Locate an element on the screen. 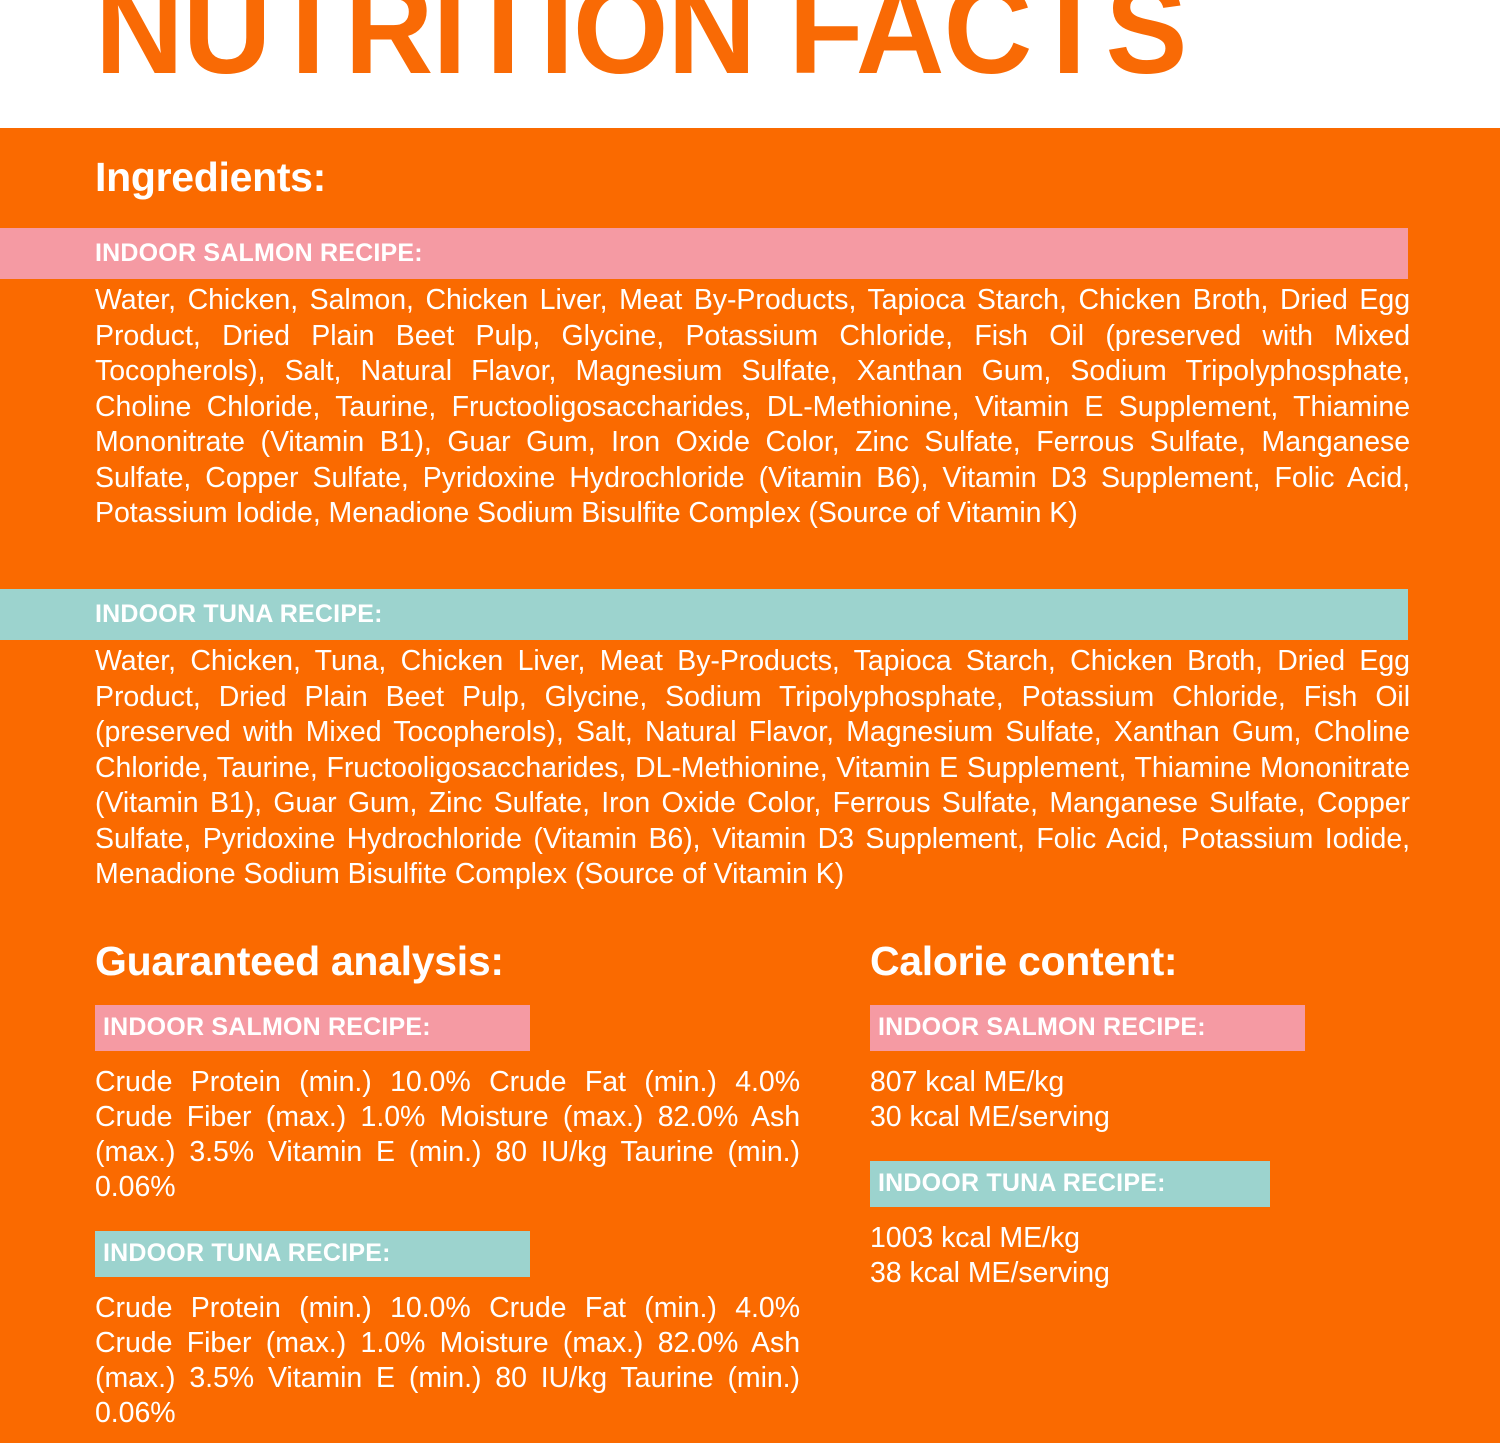 This screenshot has height=1443, width=1500. calorie-text-tuna: 1003 kcal ME/kg 38 kcal ME/serving is located at coordinates (990, 1256).